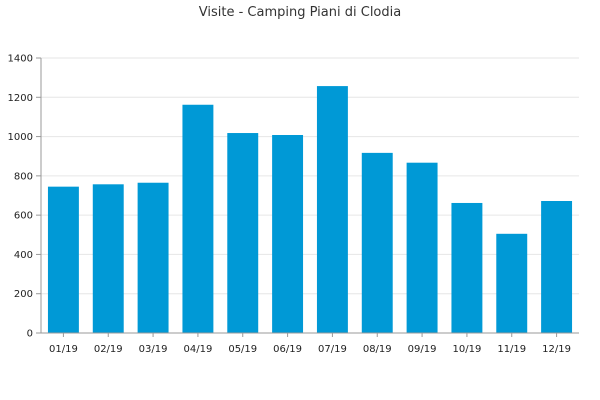  Describe the element at coordinates (242, 349) in the screenshot. I see `x-tick-label: 05/19` at that location.